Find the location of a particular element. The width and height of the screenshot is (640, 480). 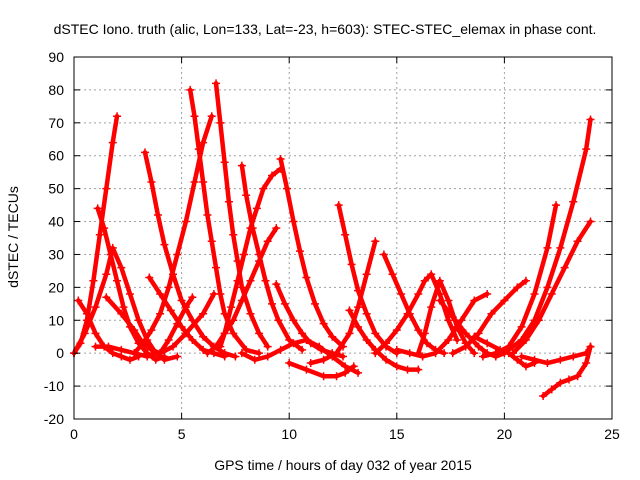

x-axis-label: GPS time / hours of day 032 of year 2015 is located at coordinates (343, 465).